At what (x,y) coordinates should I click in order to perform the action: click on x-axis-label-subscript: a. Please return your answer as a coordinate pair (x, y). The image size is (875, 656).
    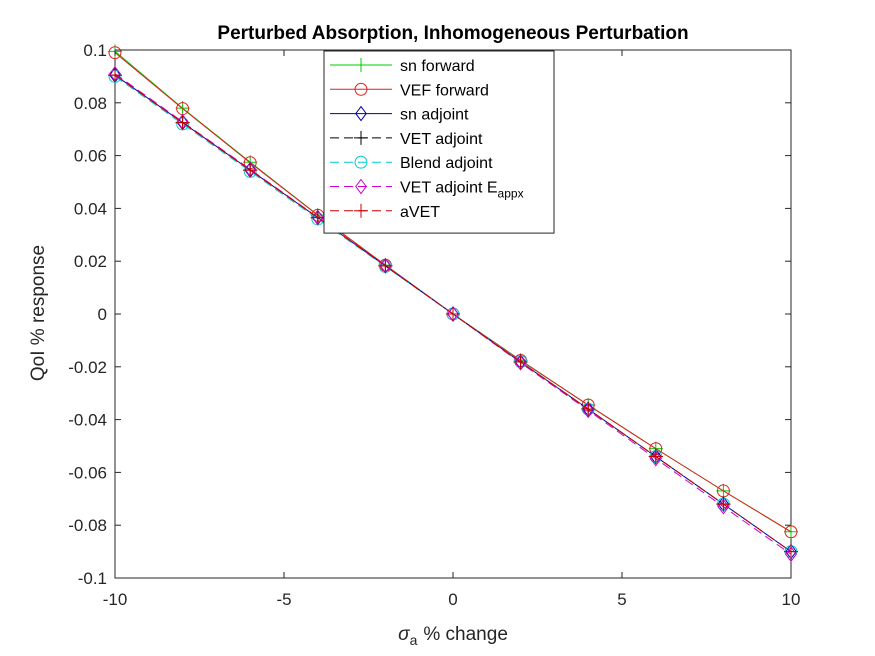
    Looking at the image, I should click on (414, 640).